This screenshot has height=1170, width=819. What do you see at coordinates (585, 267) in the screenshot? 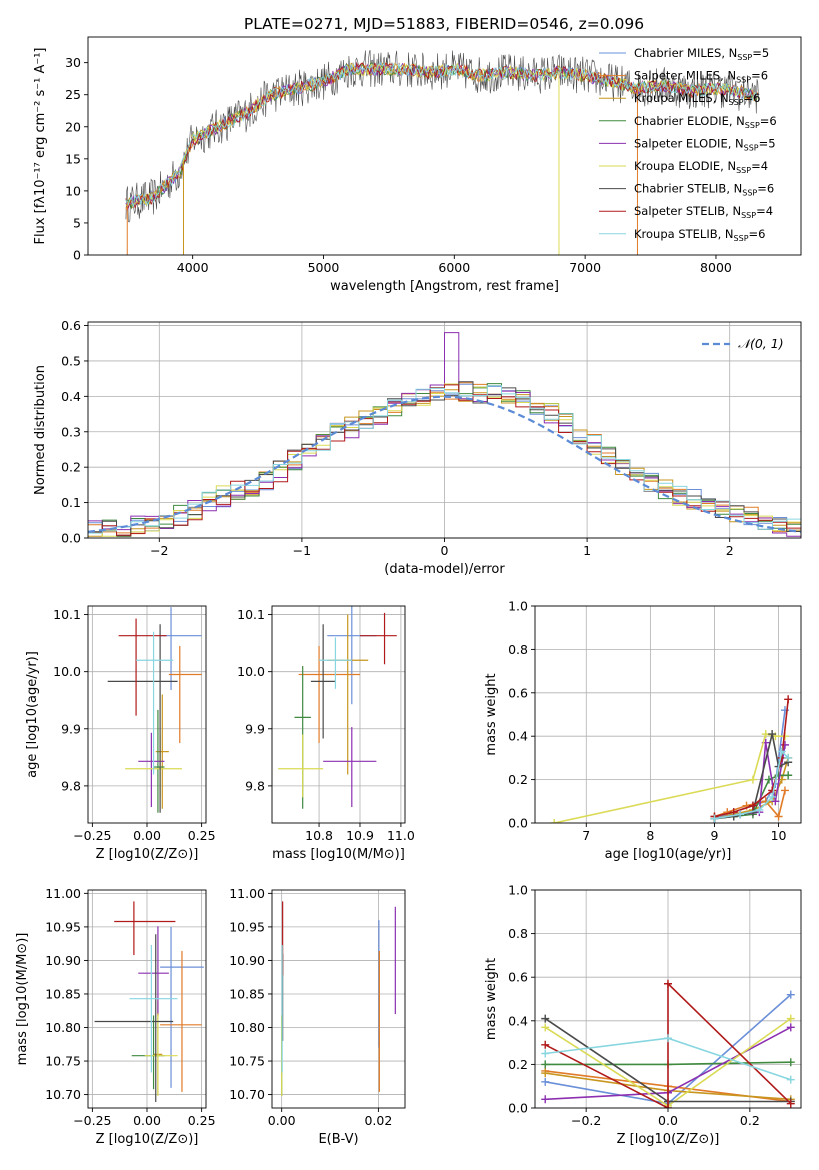
I see `x-tick-label: 7000` at bounding box center [585, 267].